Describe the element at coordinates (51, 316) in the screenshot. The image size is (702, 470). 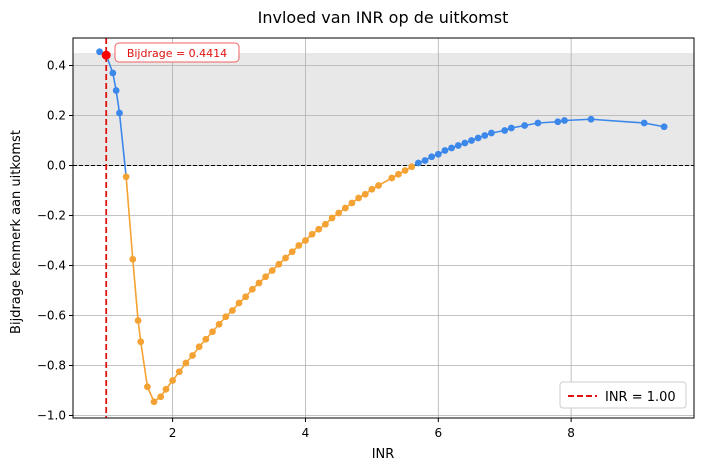
I see `y-tick-label: −0.6` at that location.